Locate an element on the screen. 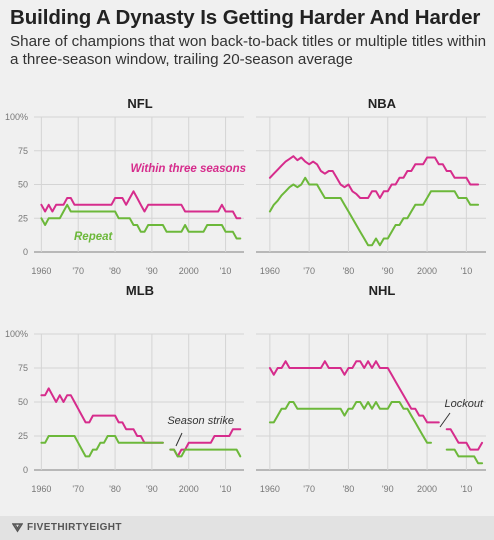 Image resolution: width=494 pixels, height=540 pixels. nba-panel-title: NBA is located at coordinates (382, 103).